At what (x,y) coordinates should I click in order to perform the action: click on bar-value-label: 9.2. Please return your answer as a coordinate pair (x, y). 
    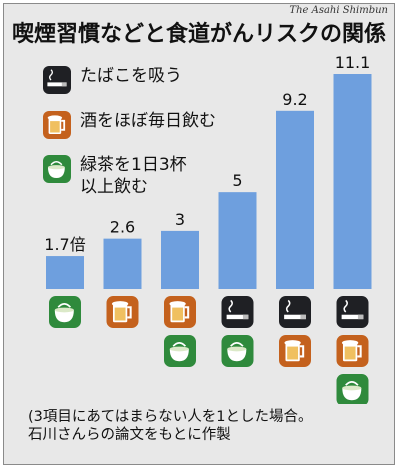
    Looking at the image, I should click on (294, 99).